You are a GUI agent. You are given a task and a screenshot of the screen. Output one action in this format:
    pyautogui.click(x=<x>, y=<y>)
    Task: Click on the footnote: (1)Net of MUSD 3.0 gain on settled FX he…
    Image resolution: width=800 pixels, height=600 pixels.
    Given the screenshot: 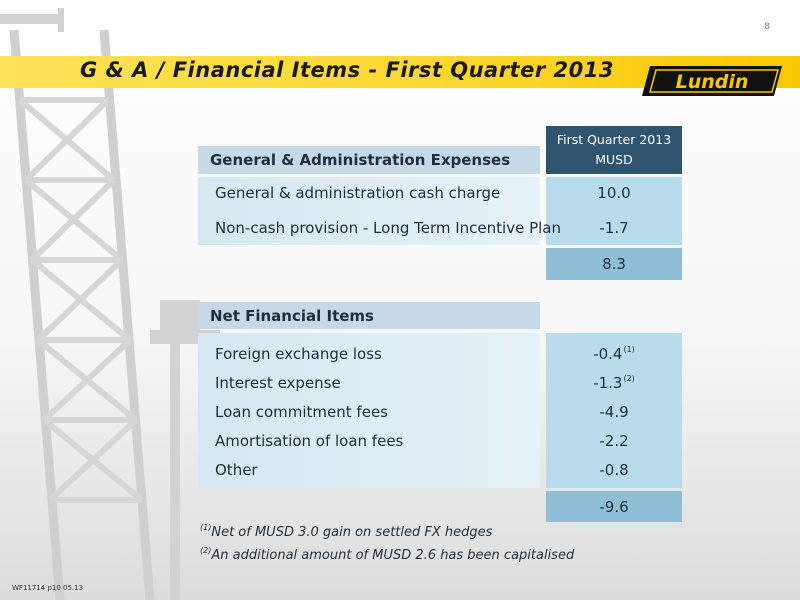 What is the action you would take?
    pyautogui.click(x=346, y=531)
    